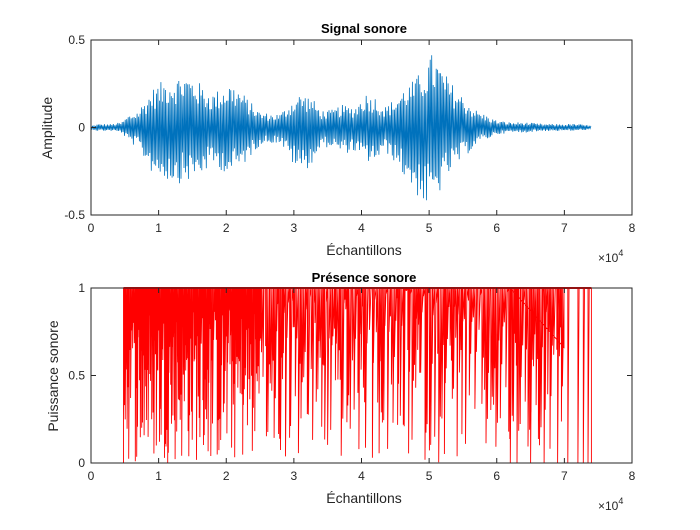  What do you see at coordinates (364, 277) in the screenshot?
I see `presence-title: Présence sonore` at bounding box center [364, 277].